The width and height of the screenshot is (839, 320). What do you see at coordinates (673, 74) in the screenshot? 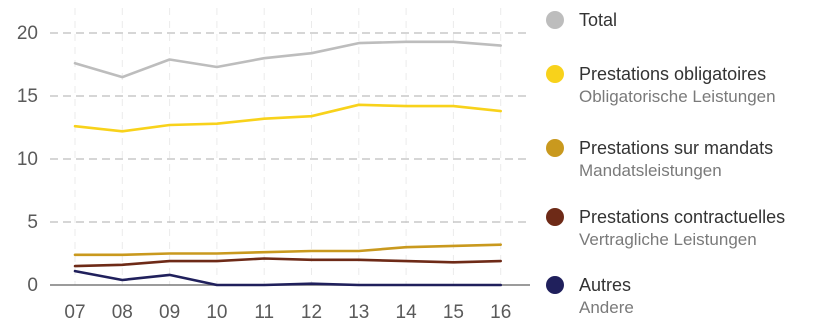
I see `legend-label: Prestations obligatoires` at bounding box center [673, 74].